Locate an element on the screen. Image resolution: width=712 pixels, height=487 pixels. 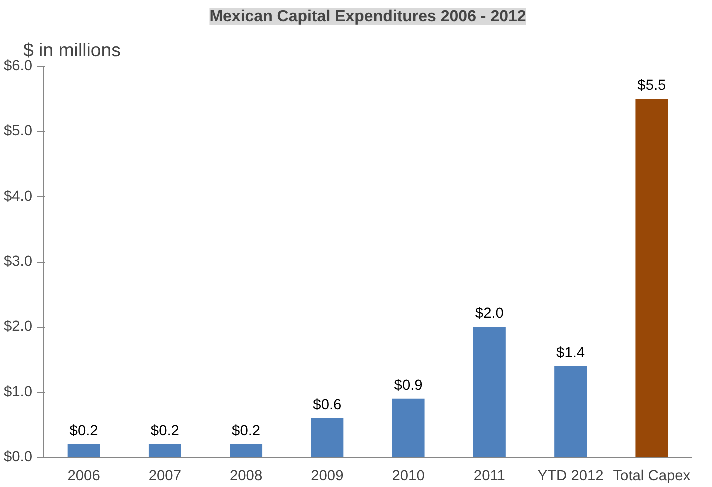
x-tick-label: YTD 2012 is located at coordinates (571, 476).